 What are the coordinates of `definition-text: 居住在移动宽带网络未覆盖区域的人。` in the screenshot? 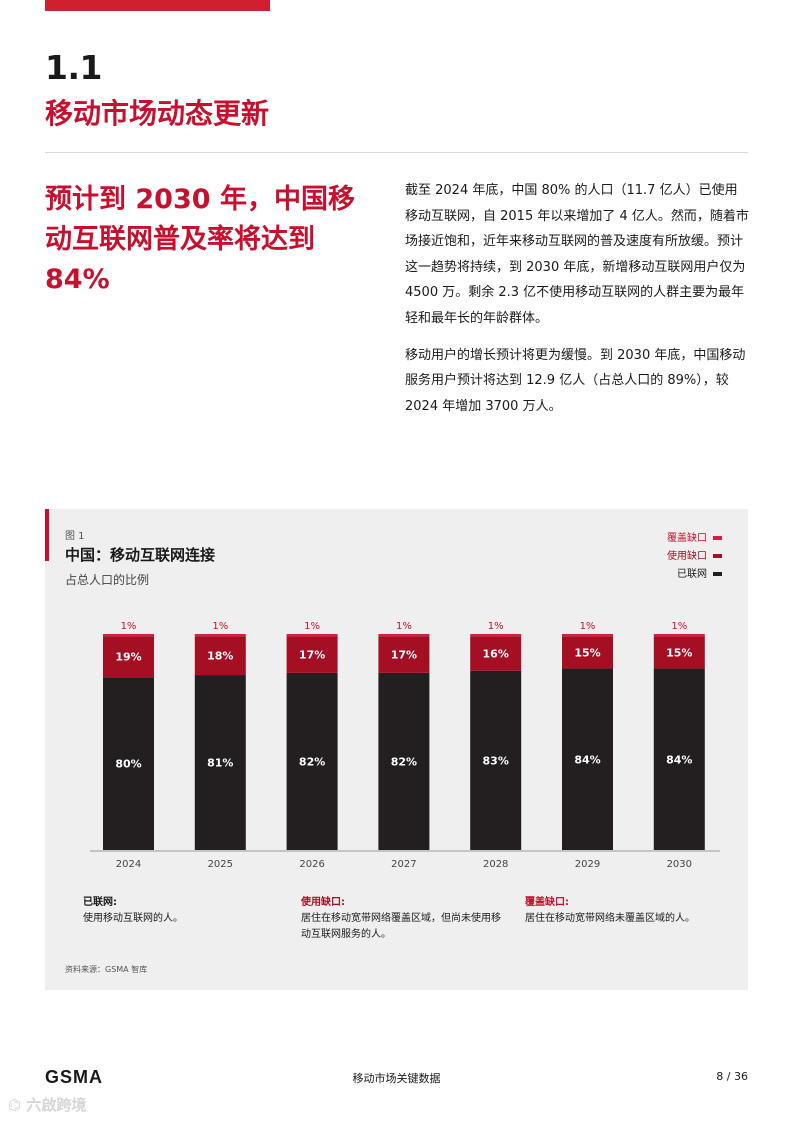 It's located at (610, 918).